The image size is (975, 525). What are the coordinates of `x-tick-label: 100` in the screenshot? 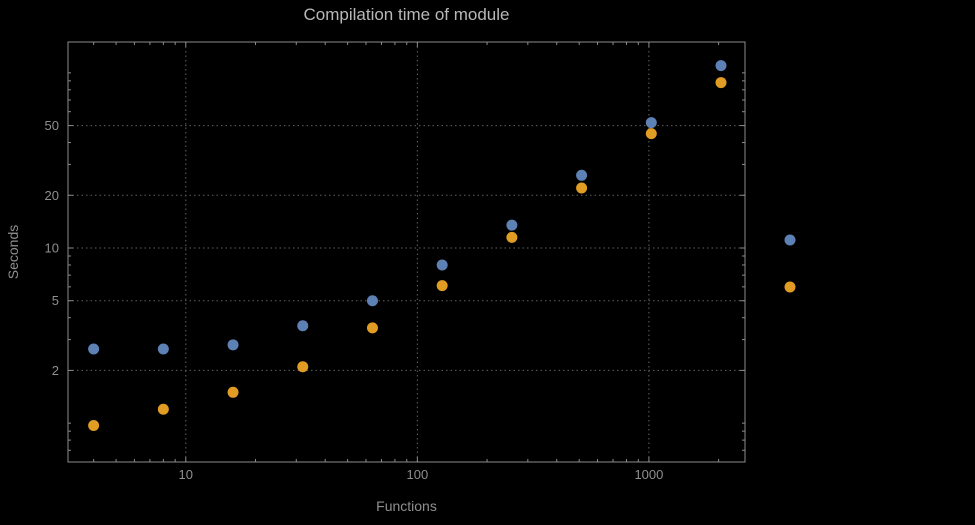 It's located at (417, 474).